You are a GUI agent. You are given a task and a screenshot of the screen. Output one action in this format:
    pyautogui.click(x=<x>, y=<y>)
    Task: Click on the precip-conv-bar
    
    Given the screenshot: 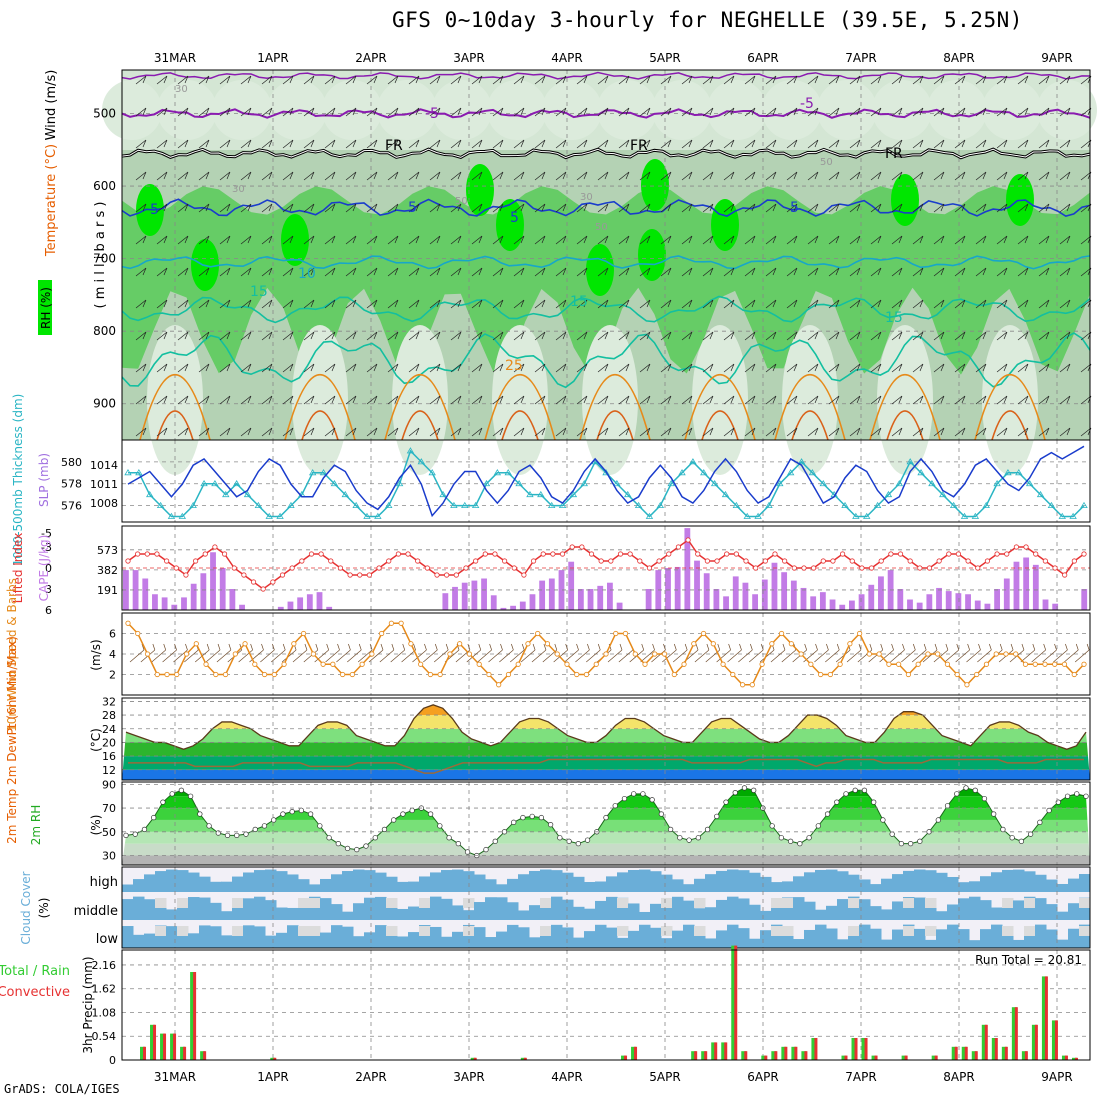 What is the action you would take?
    pyautogui.click(x=806, y=1055)
    